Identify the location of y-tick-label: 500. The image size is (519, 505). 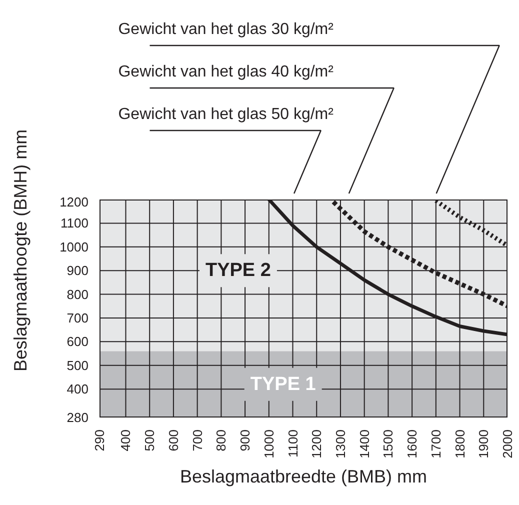
(77, 365).